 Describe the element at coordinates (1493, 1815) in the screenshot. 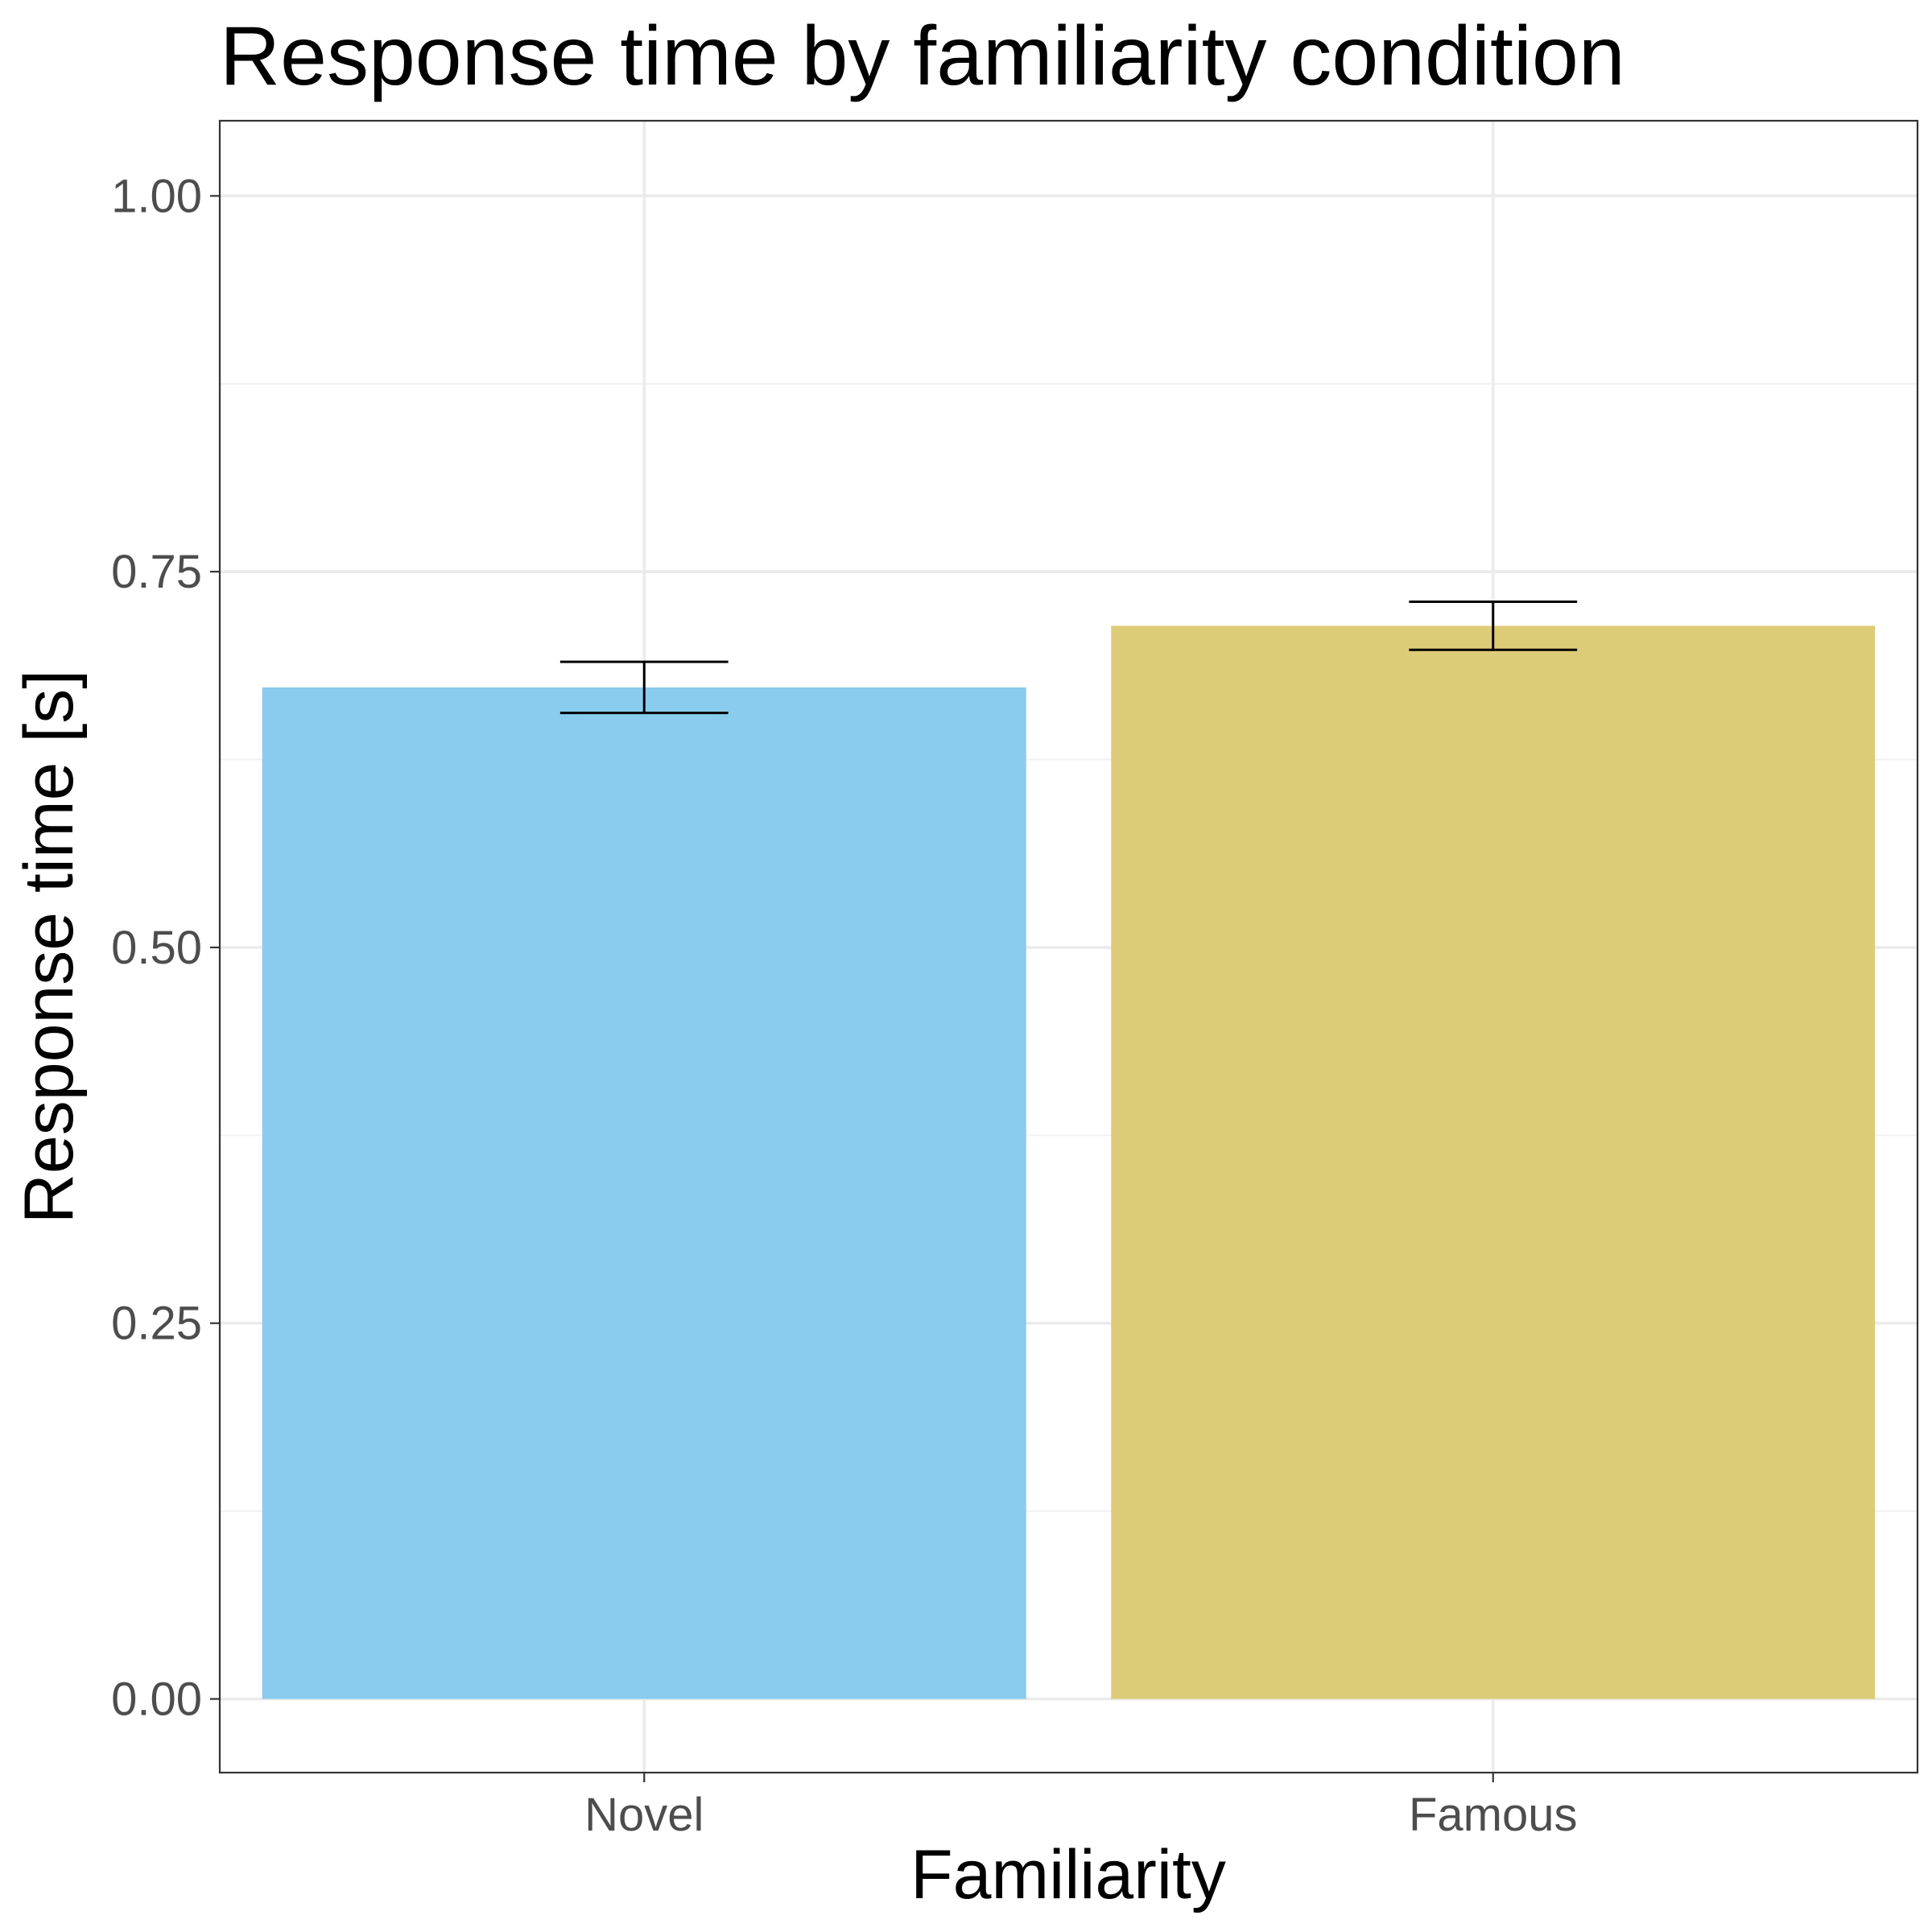

I see `x-tick-label: Famous` at that location.